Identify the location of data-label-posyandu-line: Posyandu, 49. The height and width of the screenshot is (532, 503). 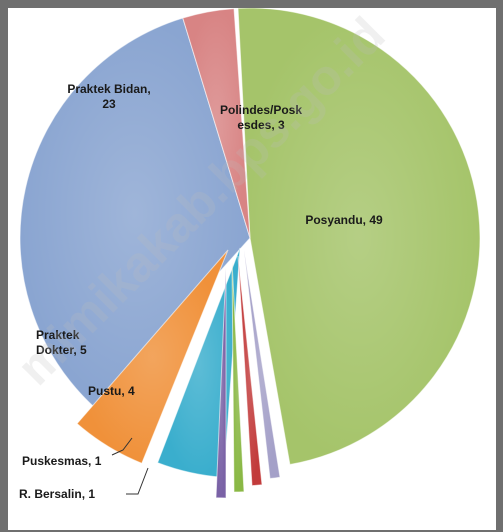
(344, 220).